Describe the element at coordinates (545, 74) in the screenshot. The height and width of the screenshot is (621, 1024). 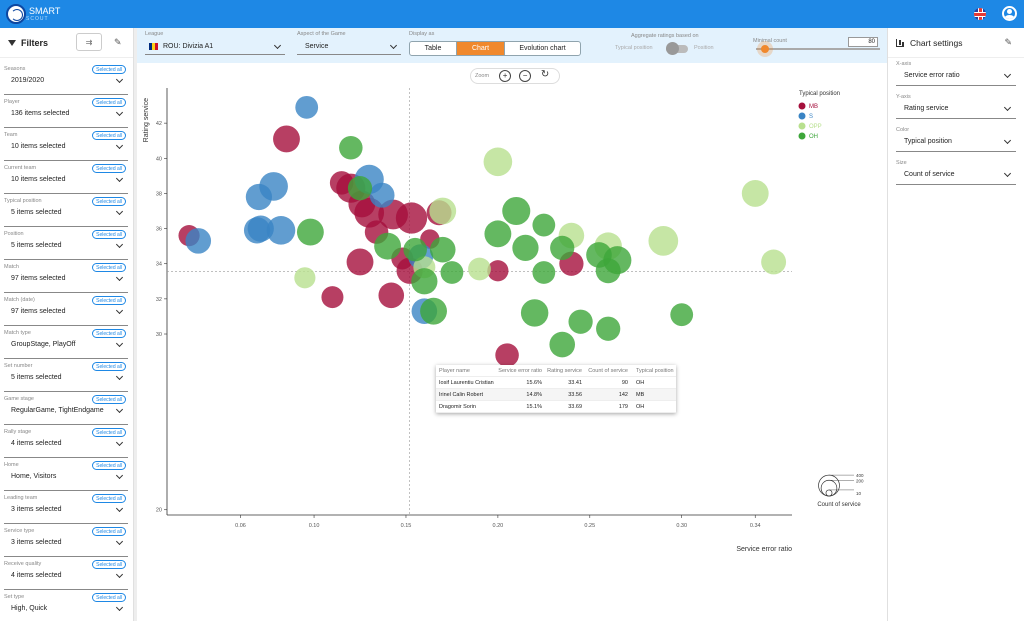
I see `reset-icon: ↻` at that location.